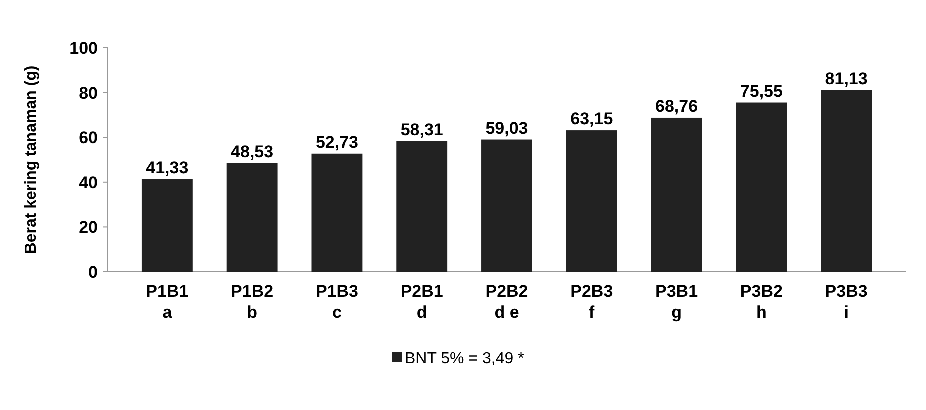  Describe the element at coordinates (846, 302) in the screenshot. I see `x-tick-label: P3B3 i` at that location.